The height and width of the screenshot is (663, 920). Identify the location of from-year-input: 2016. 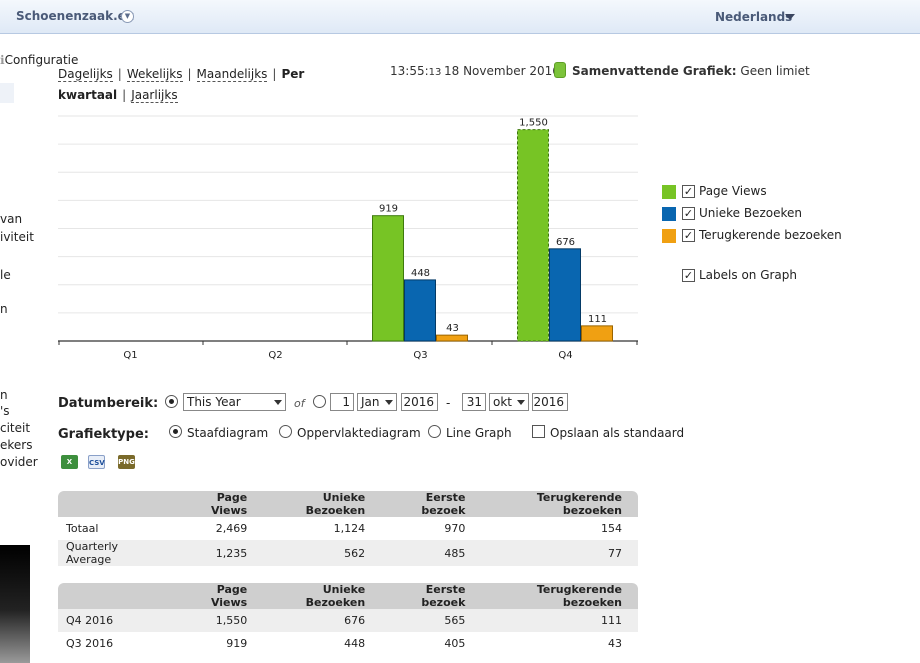
(419, 402).